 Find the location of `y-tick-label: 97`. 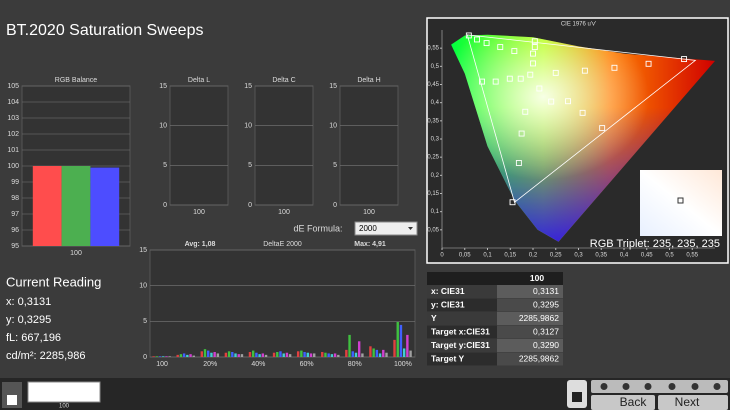

y-tick-label: 97 is located at coordinates (15, 214).